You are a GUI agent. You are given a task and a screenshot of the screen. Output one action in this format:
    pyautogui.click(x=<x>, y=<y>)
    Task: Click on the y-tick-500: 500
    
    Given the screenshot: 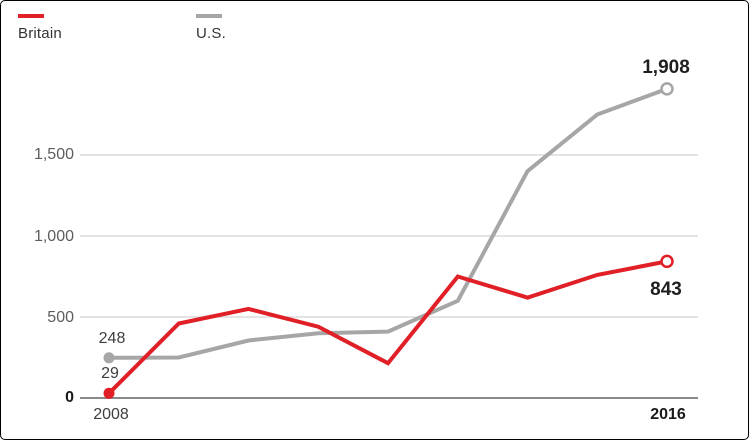 What is the action you would take?
    pyautogui.click(x=60, y=317)
    